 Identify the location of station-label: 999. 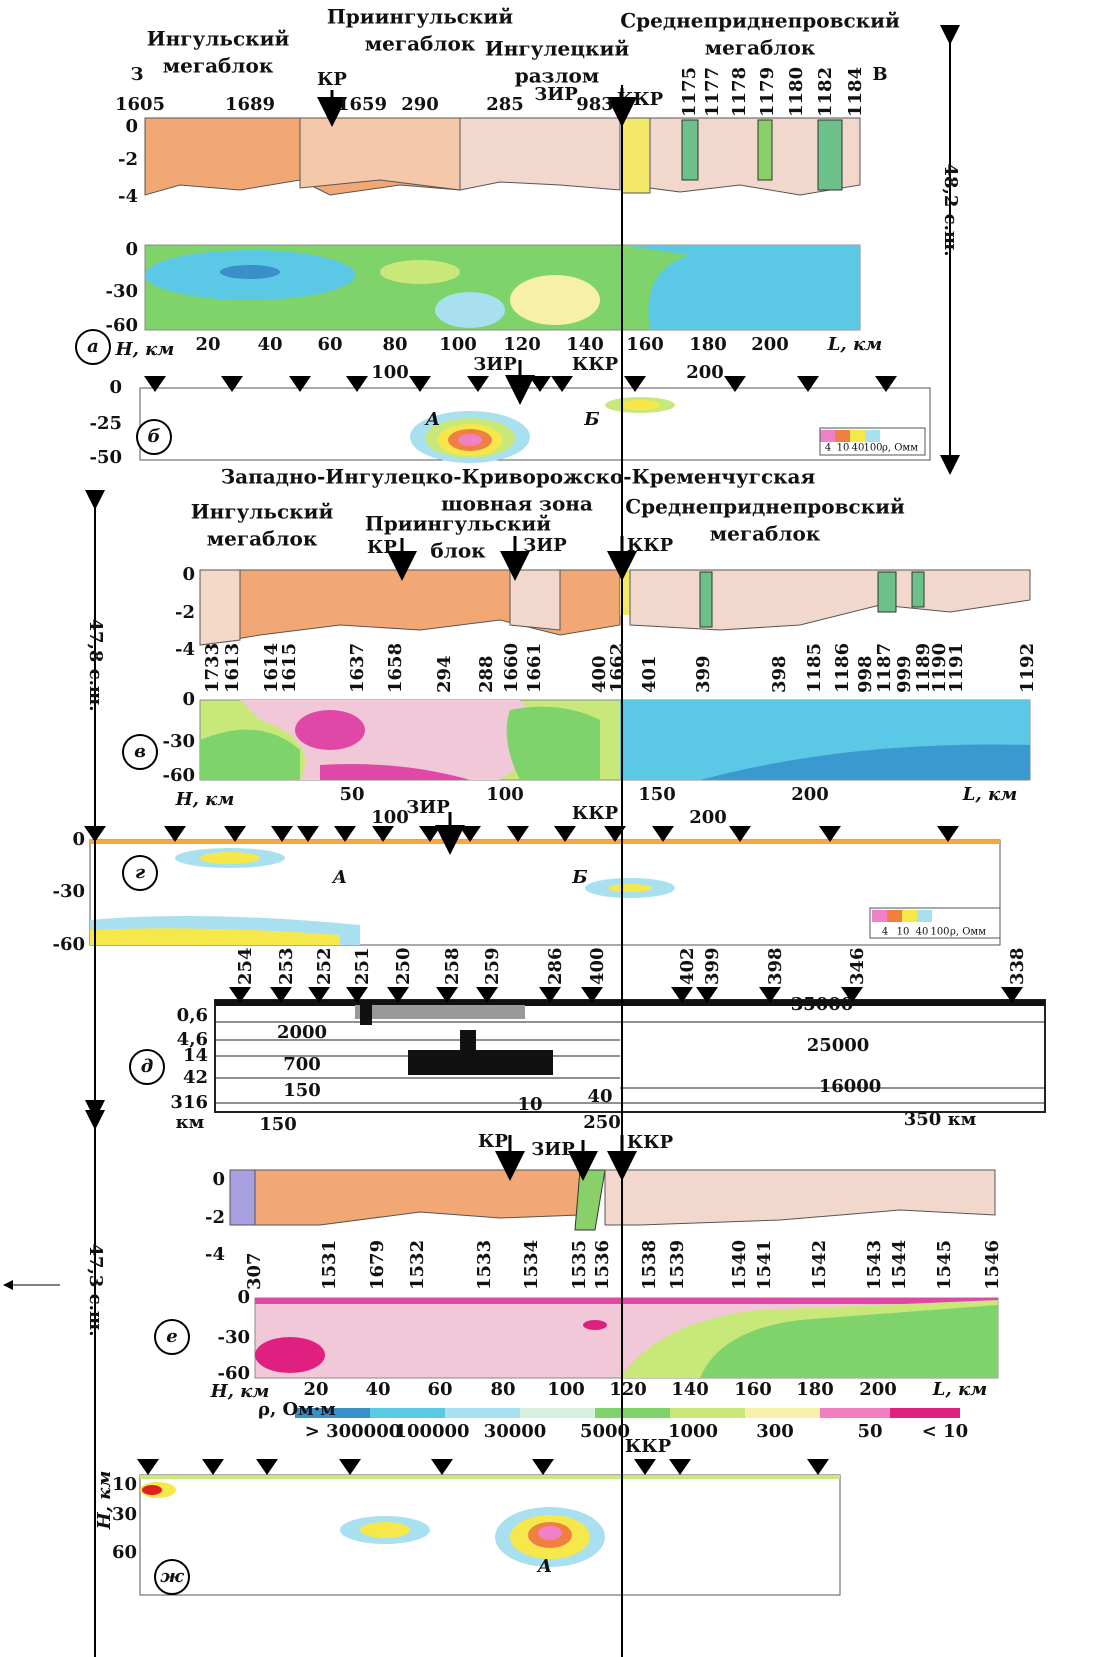
(904, 674).